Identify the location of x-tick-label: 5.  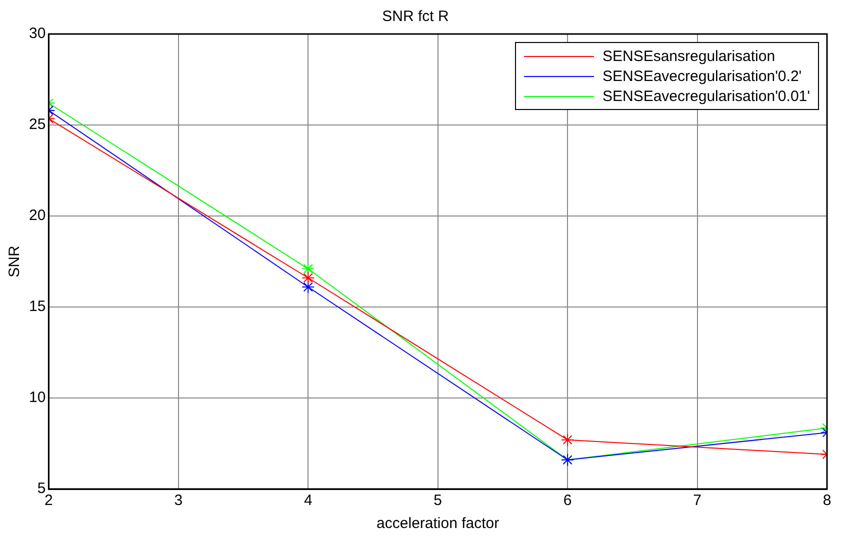
(438, 501).